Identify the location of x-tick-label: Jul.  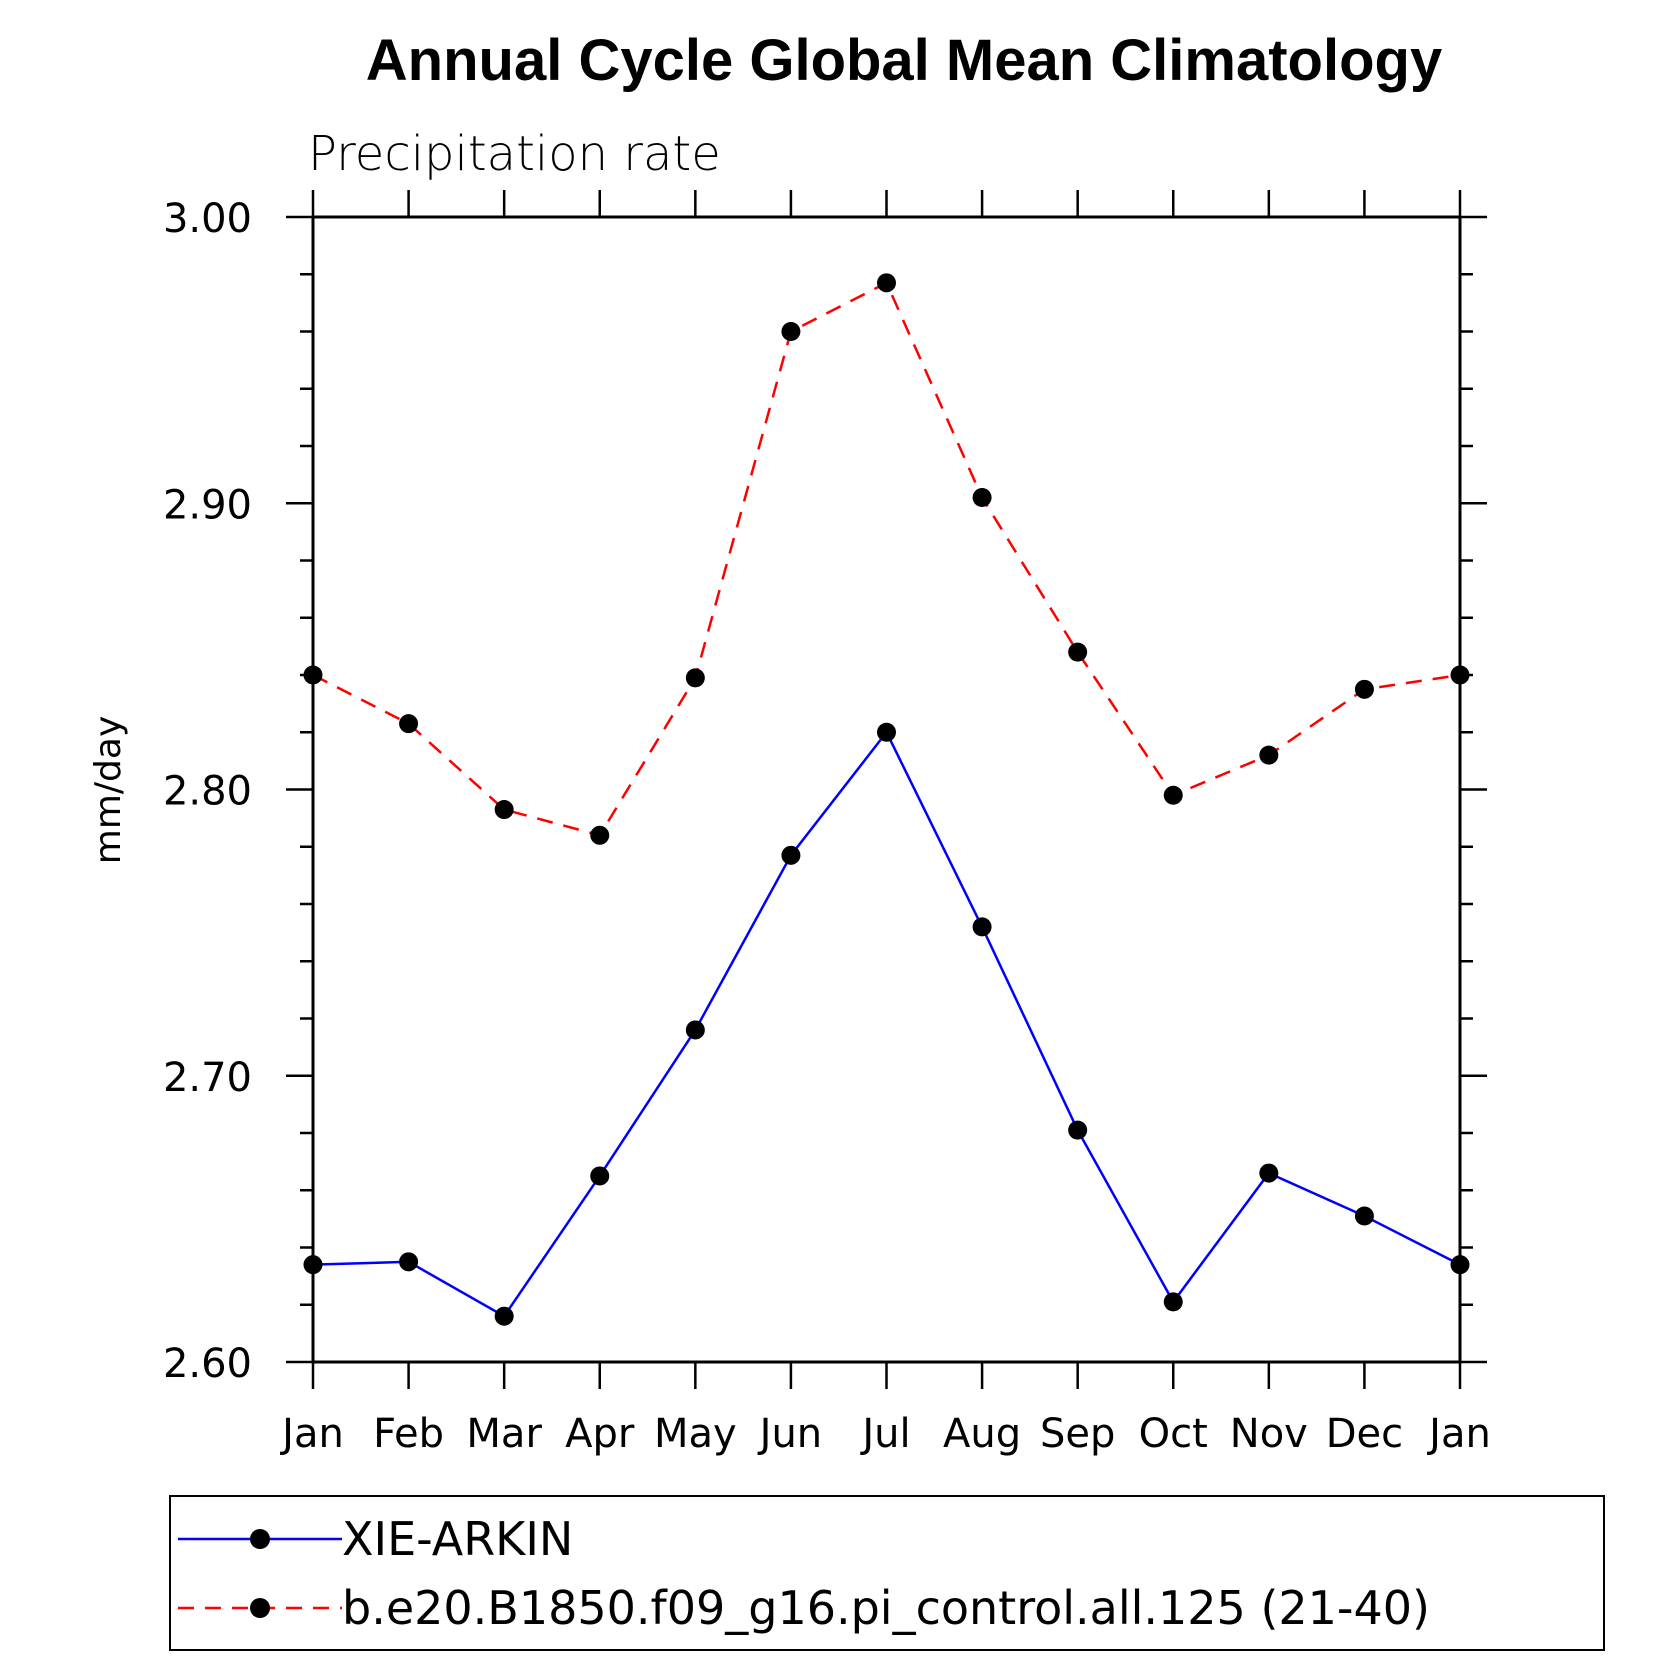
(884, 1434).